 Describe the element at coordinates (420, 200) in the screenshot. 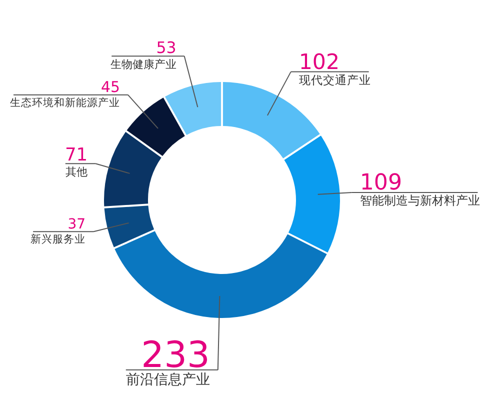

I see `slice-label: 智能制造与新材料产业` at that location.